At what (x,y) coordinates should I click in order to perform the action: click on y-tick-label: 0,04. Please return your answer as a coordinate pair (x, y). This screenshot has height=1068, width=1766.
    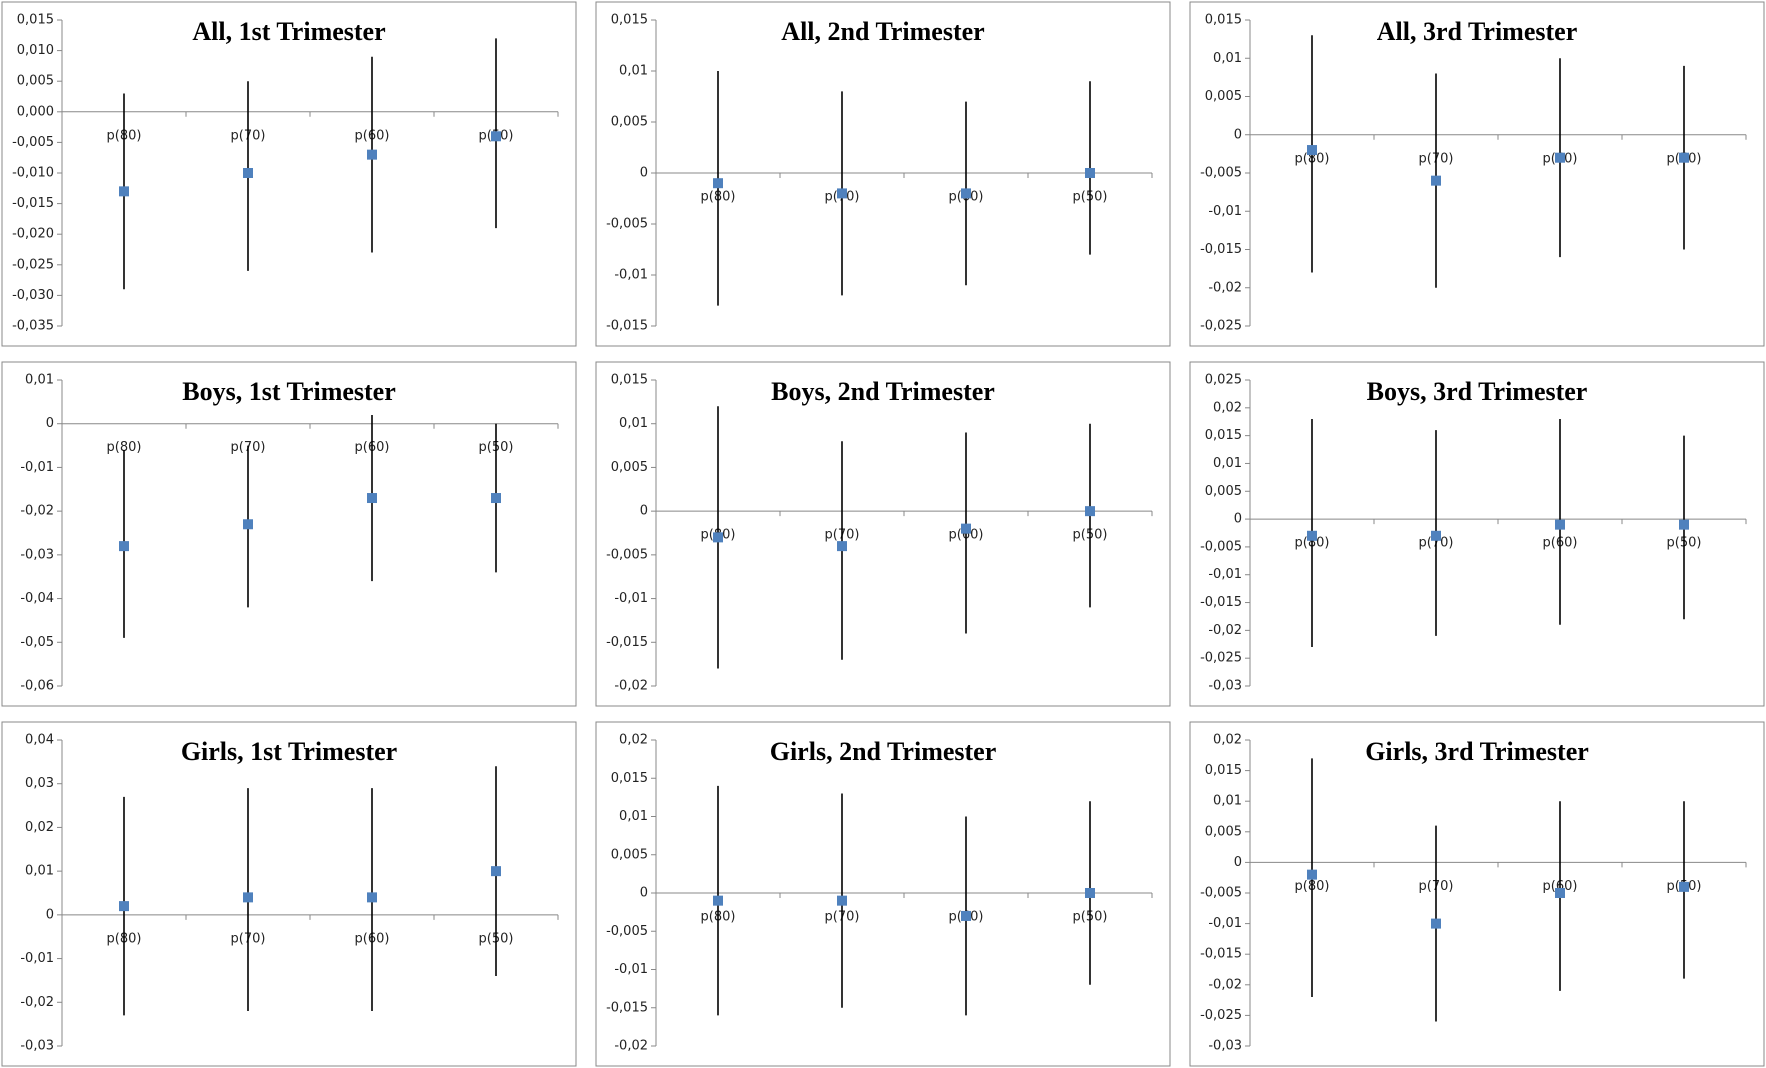
    Looking at the image, I should click on (39, 740).